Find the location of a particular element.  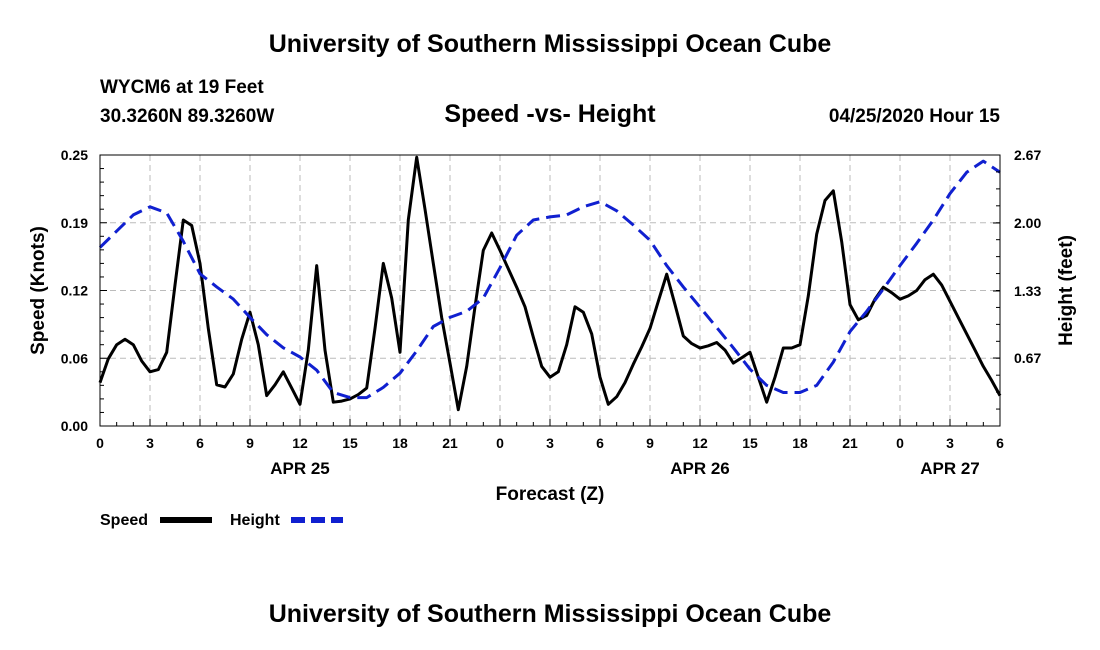

y-right-tick-label: 2.67 is located at coordinates (1027, 155).